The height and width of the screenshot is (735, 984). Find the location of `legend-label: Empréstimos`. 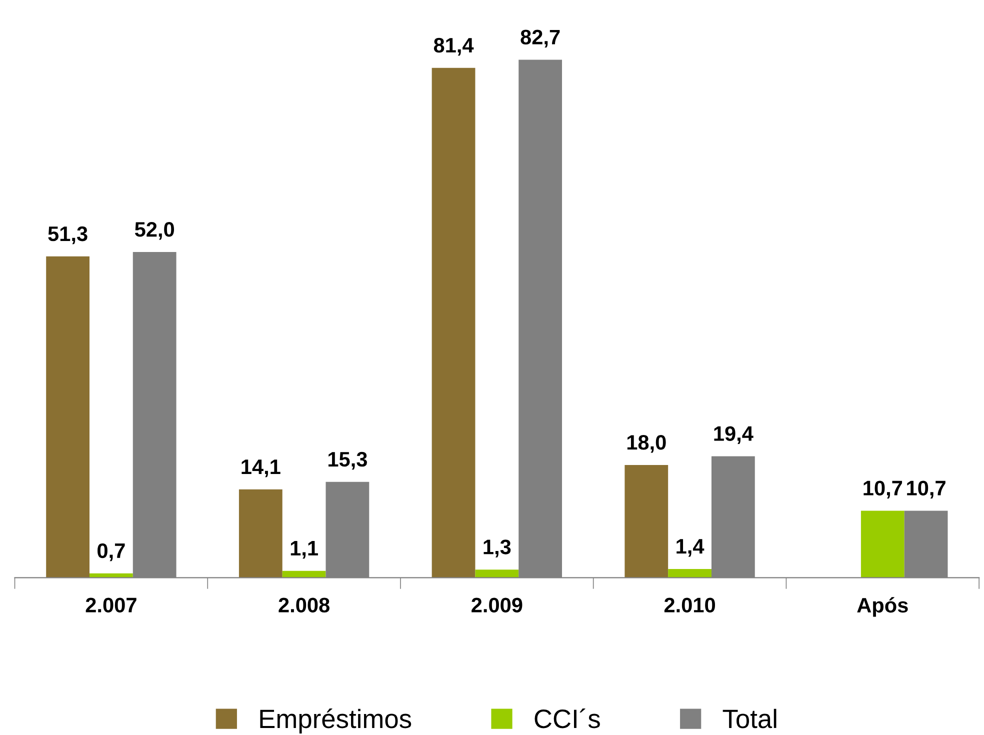

legend-label: Empréstimos is located at coordinates (336, 721).